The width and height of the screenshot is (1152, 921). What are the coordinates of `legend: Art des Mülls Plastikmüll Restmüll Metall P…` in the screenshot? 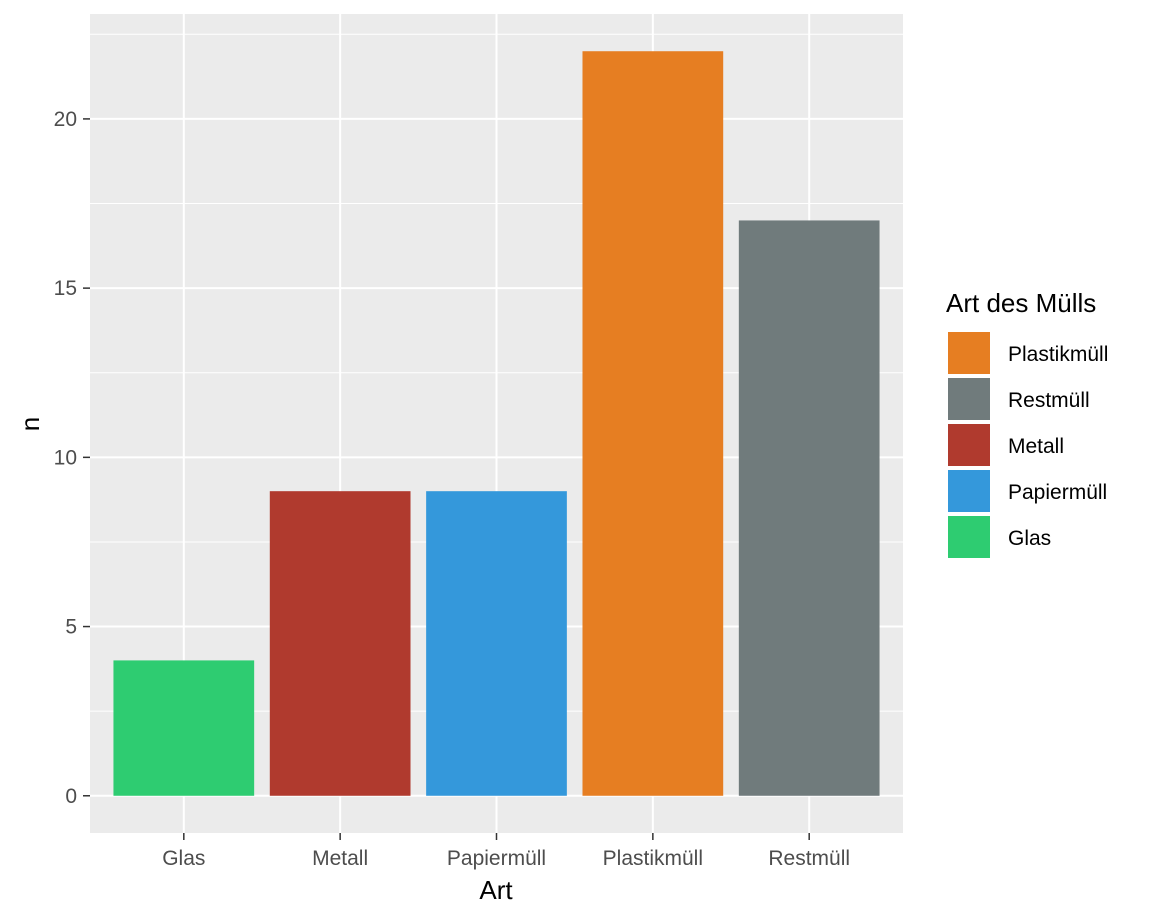 It's located at (1027, 424).